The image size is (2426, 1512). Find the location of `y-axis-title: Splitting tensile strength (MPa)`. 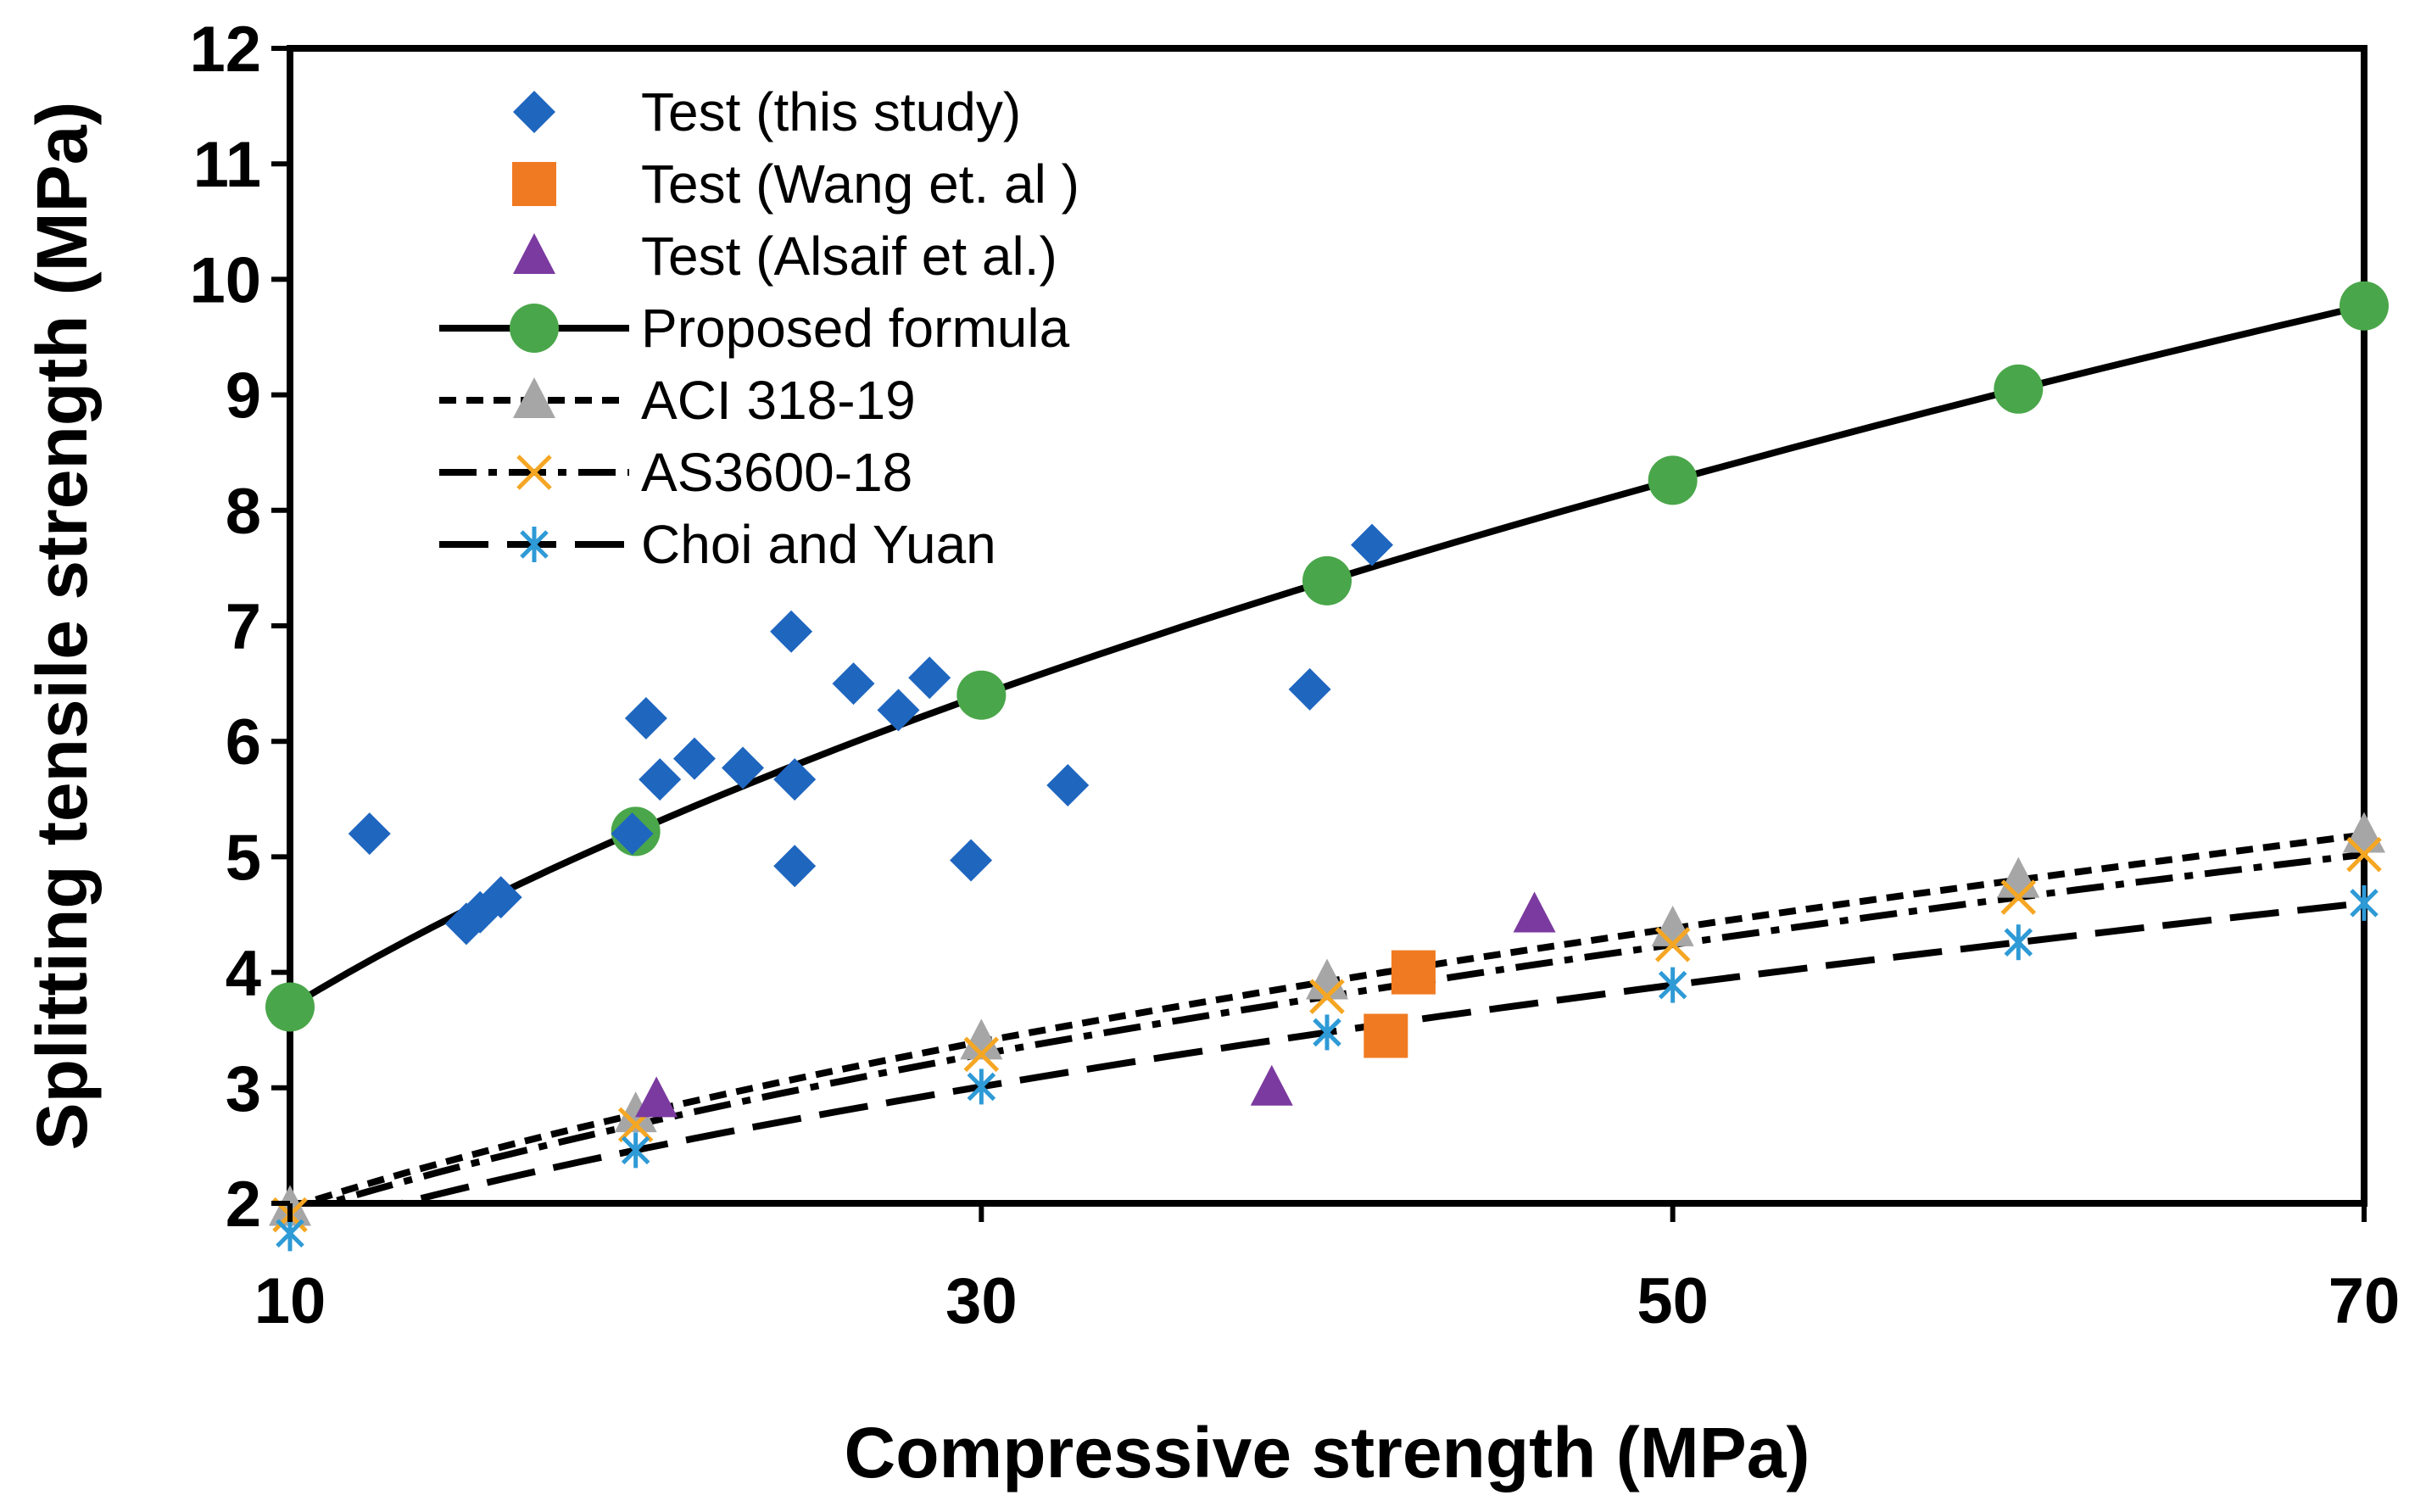

y-axis-title: Splitting tensile strength (MPa) is located at coordinates (62, 626).